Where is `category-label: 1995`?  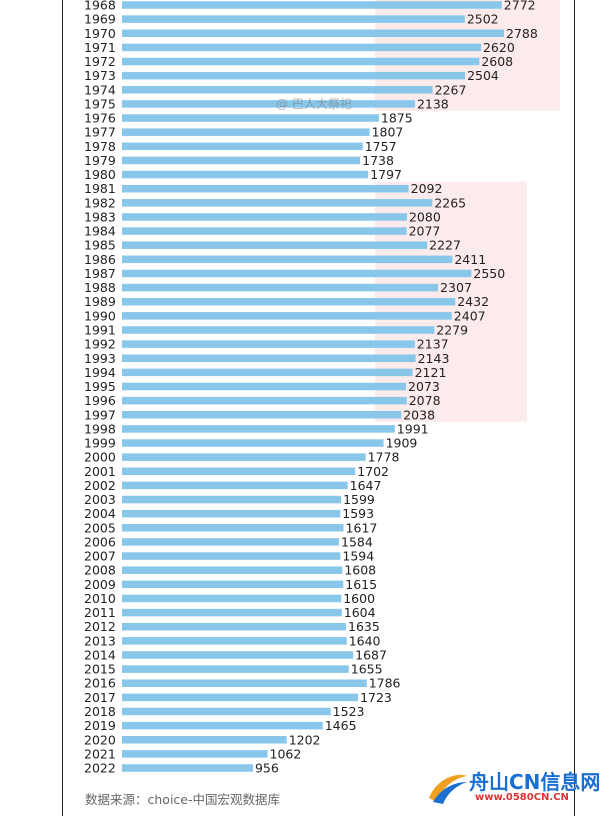
category-label: 1995 is located at coordinates (100, 386).